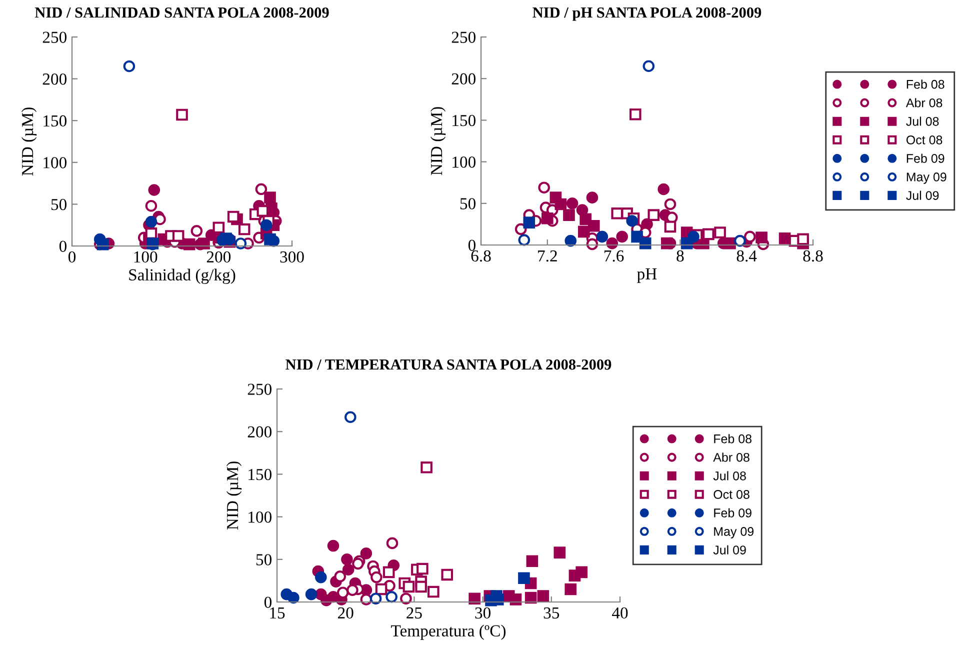  Describe the element at coordinates (449, 364) in the screenshot. I see `chart-title: NID / TEMPERATURA SANTA POLA 2008-2009` at that location.